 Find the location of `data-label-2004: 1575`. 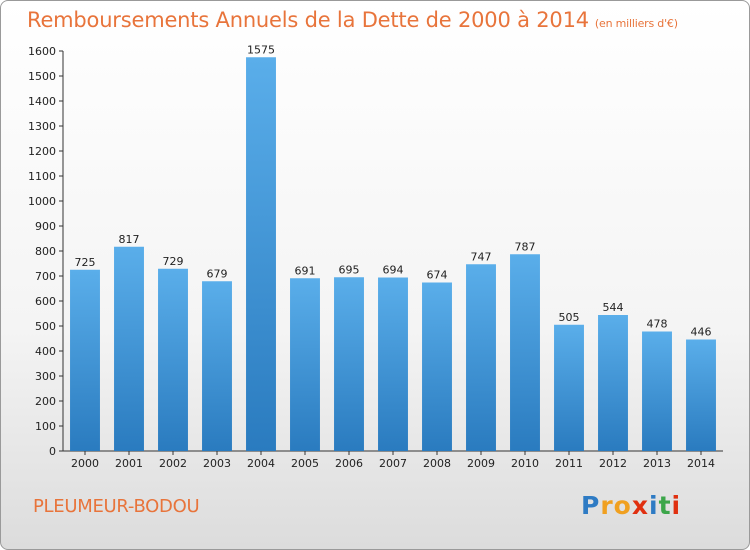

data-label-2004: 1575 is located at coordinates (261, 49).